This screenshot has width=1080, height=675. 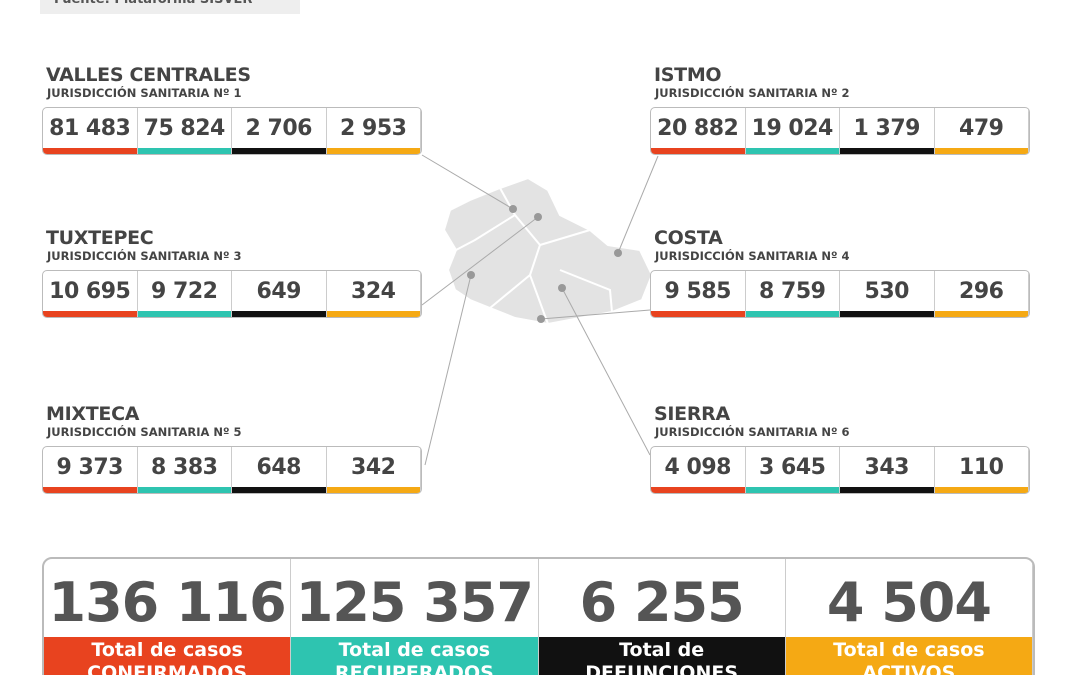 I want to click on value-text: 8 759, so click(x=792, y=291).